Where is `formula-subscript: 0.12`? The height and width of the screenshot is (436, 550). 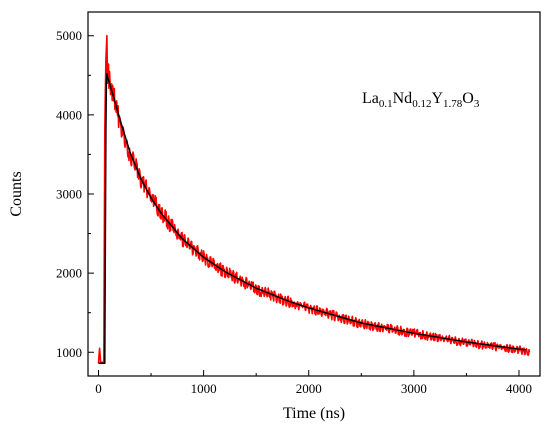
formula-subscript: 0.12 is located at coordinates (421, 104).